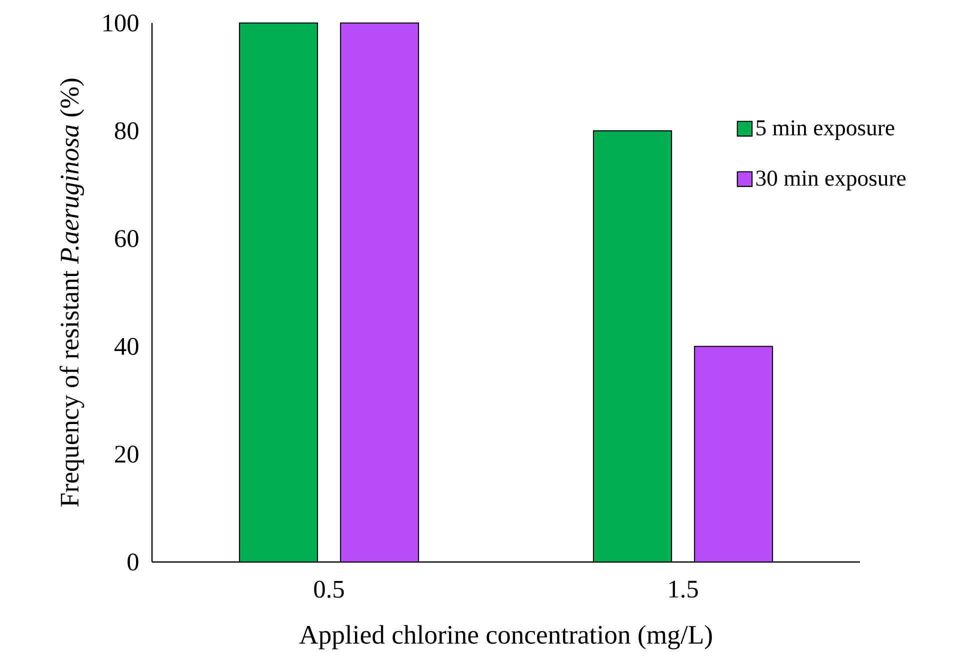 The width and height of the screenshot is (969, 671). What do you see at coordinates (126, 239) in the screenshot?
I see `y-tick-label: 60` at bounding box center [126, 239].